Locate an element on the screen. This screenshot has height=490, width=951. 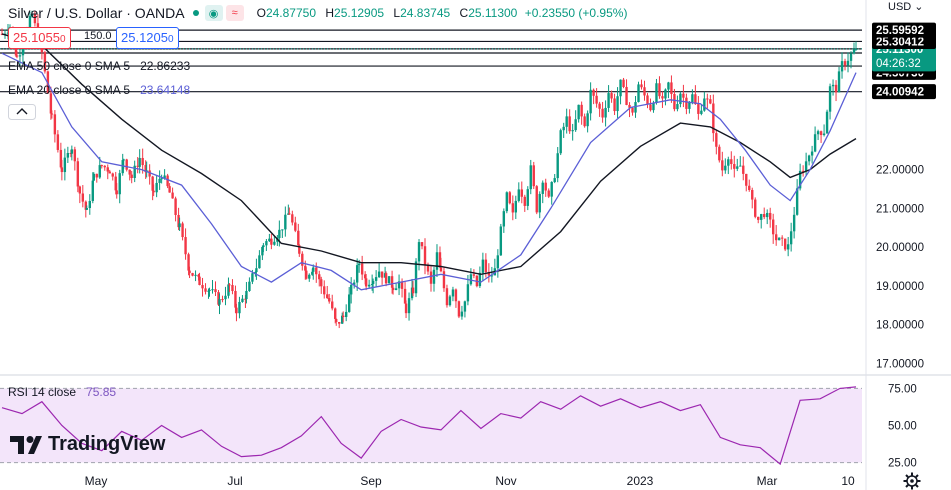
rsi-label: RSI 14 close is located at coordinates (42, 392).